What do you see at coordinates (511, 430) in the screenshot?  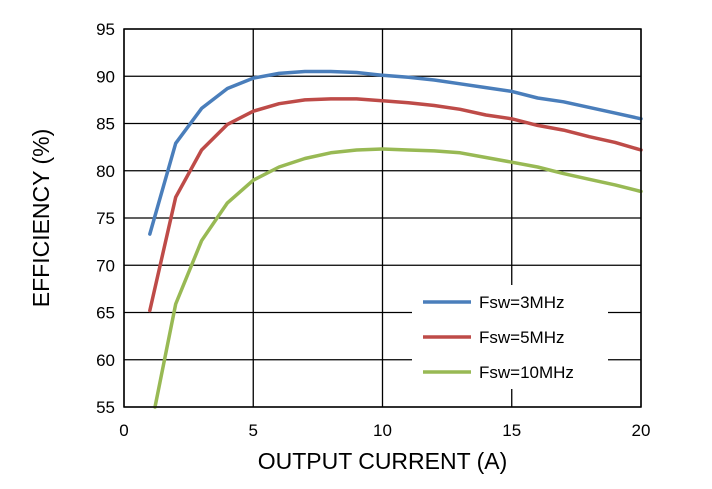 I see `x-tick-label: 15` at bounding box center [511, 430].